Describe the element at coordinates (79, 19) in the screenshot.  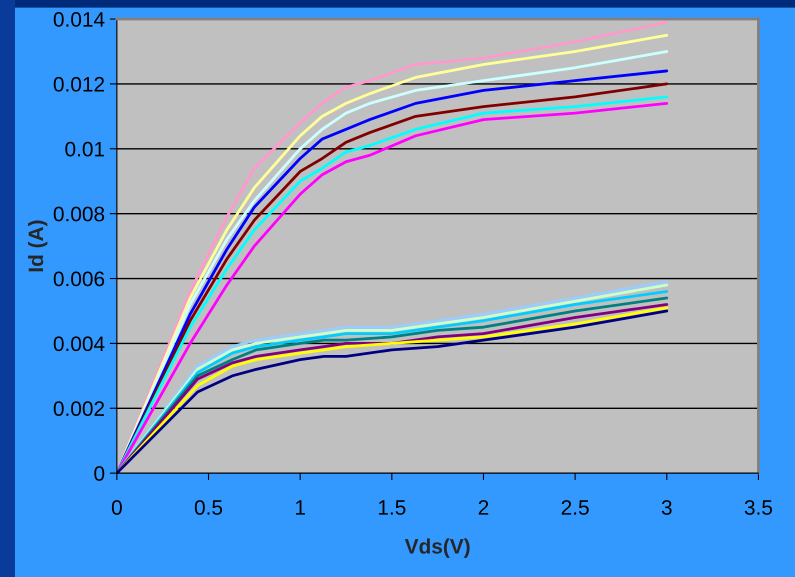
I see `y-tick-label: 0.014` at that location.